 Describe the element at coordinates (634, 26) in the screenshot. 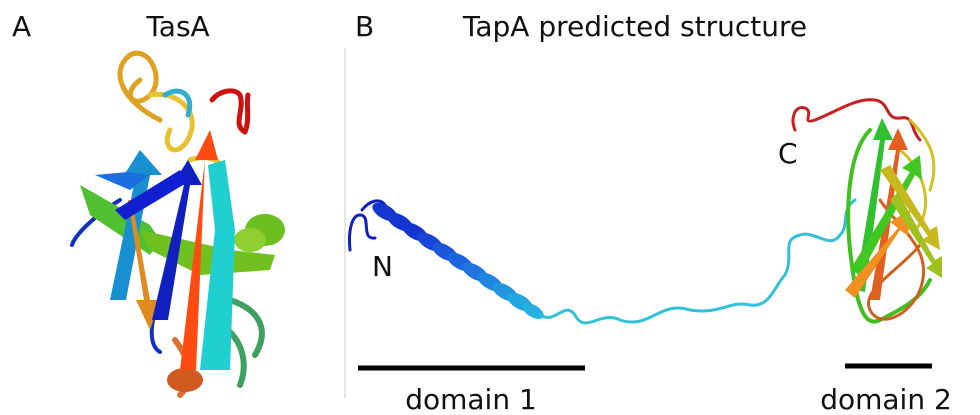

I see `panel-title: TapA predicted structure` at that location.